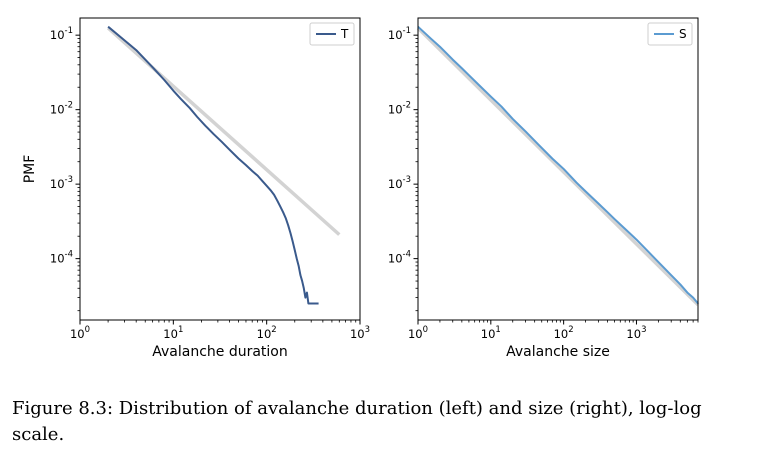 This screenshot has height=456, width=760. Describe the element at coordinates (220, 352) in the screenshot. I see `x-axis-label: Avalanche duration` at that location.